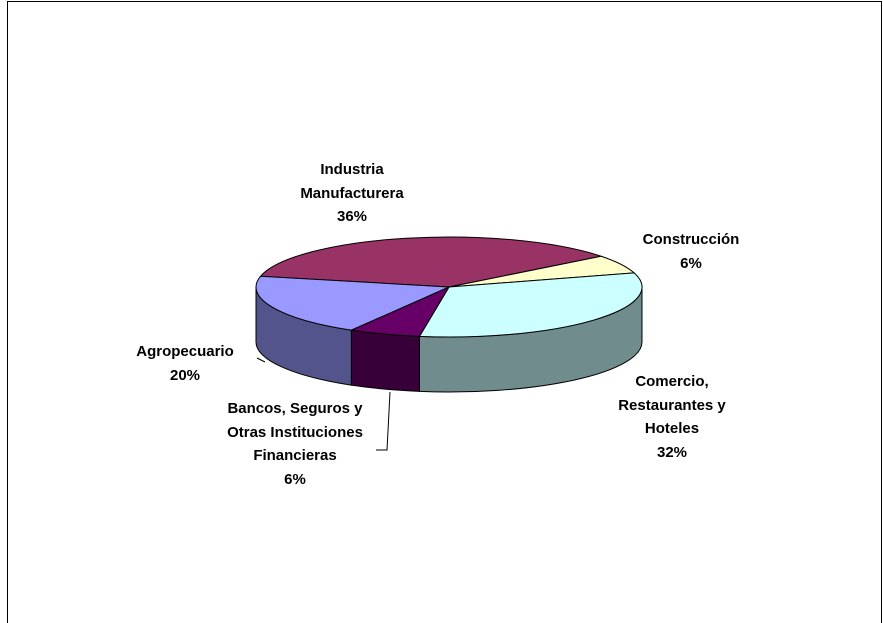 The image size is (883, 623). Describe the element at coordinates (385, 360) in the screenshot. I see `slice-side` at that location.